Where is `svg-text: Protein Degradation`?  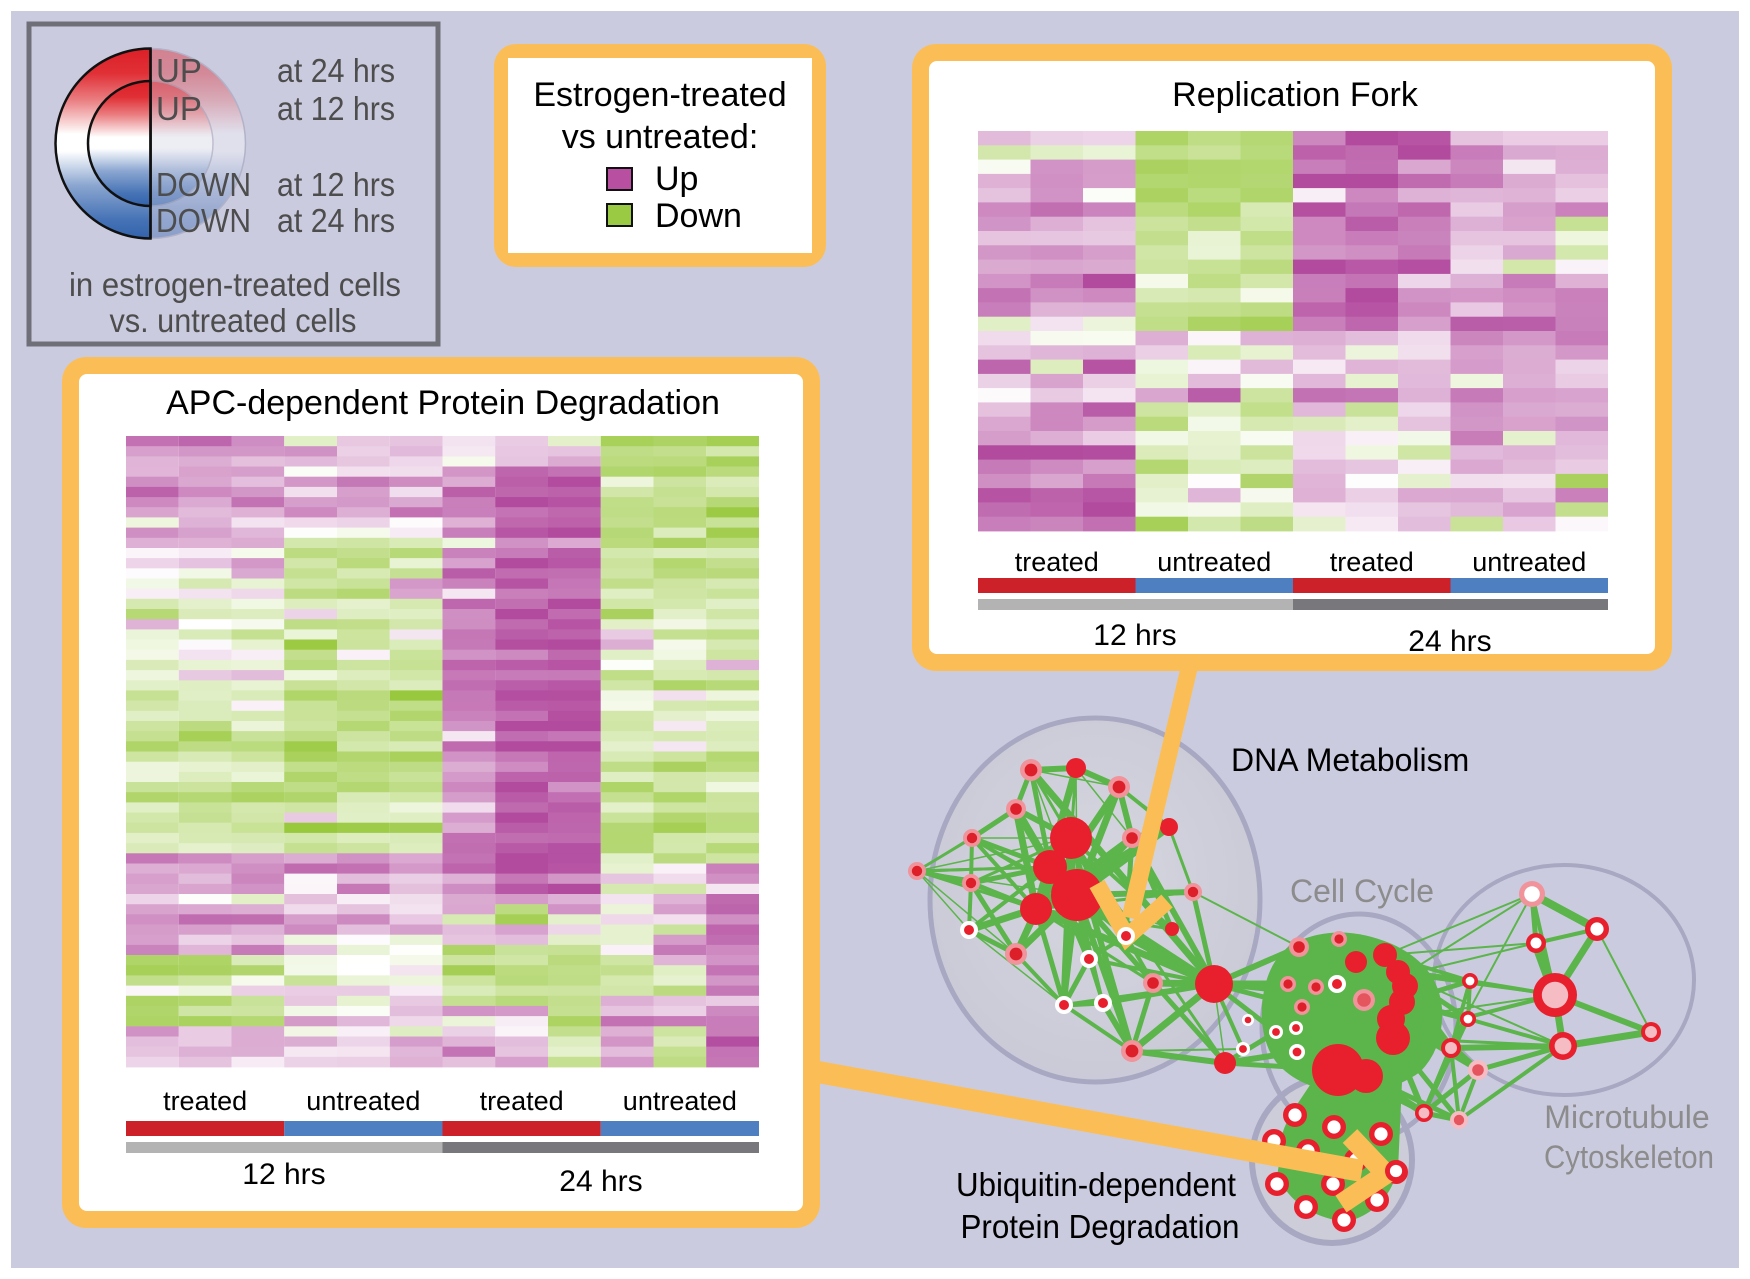 svg-text: Protein Degradation is located at coordinates (1100, 1226).